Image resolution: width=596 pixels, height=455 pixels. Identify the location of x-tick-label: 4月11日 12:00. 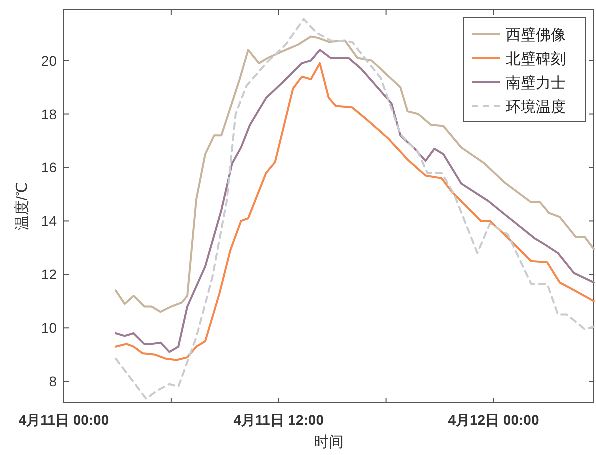
(279, 420).